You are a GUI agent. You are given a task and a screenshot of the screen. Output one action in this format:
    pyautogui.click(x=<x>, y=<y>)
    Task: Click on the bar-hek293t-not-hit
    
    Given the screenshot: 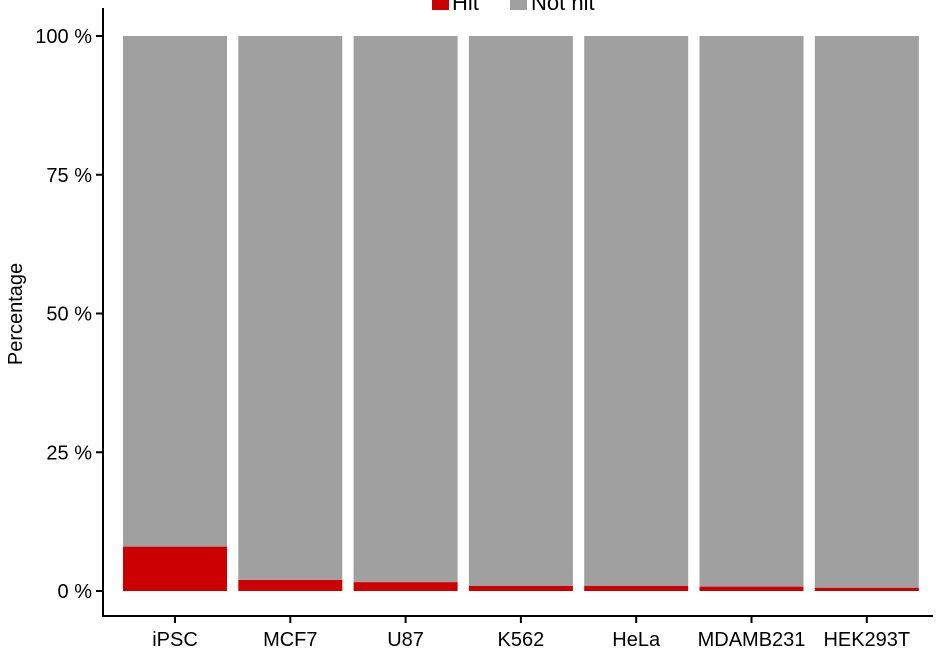 What is the action you would take?
    pyautogui.click(x=866, y=312)
    